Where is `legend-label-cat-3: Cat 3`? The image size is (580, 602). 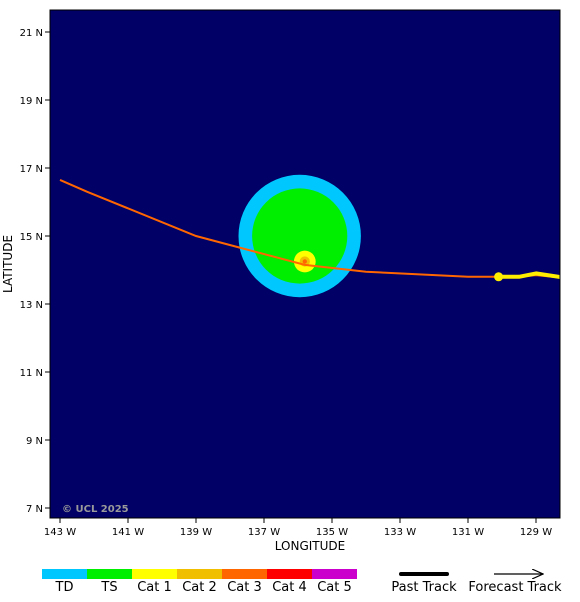 legend-label-cat-3: Cat 3 is located at coordinates (244, 587).